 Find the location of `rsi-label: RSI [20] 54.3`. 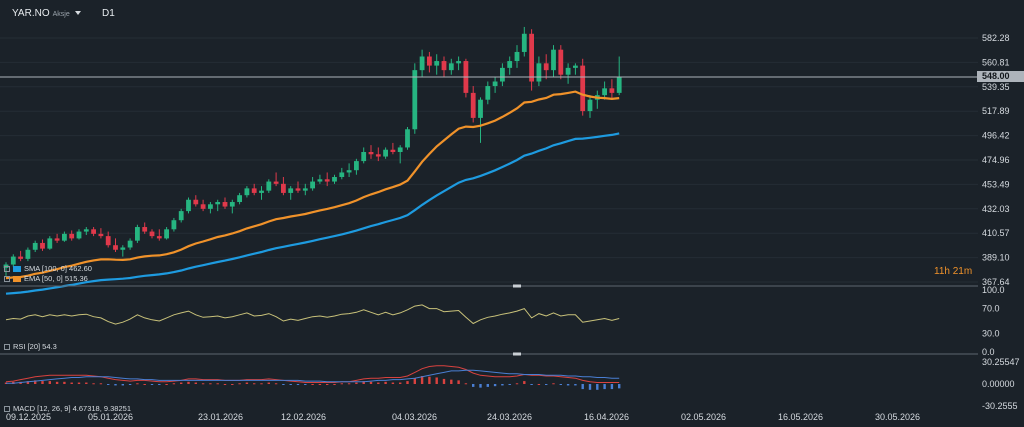

rsi-label: RSI [20] 54.3 is located at coordinates (35, 346).